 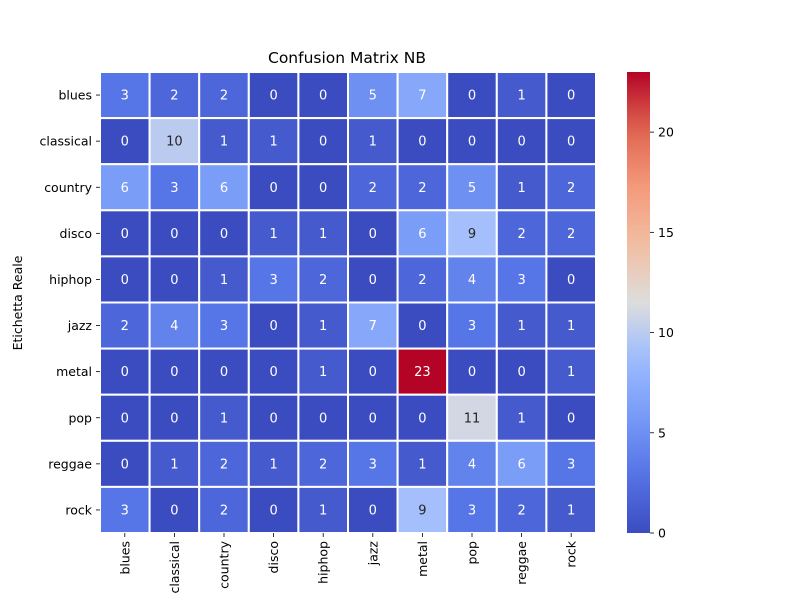 I want to click on cell-value-label: 4, so click(x=472, y=464).